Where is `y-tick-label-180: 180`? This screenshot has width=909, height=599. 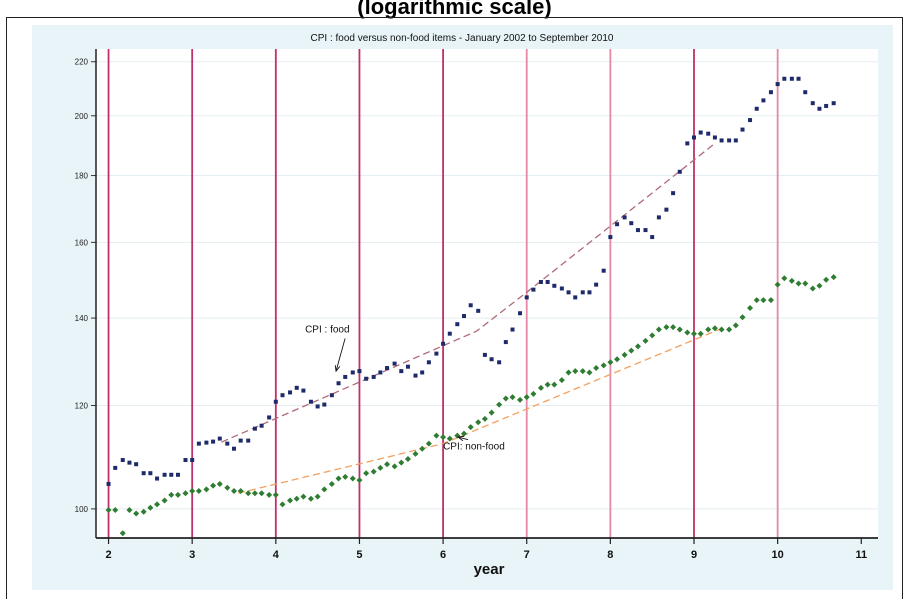 y-tick-label-180: 180 is located at coordinates (82, 176).